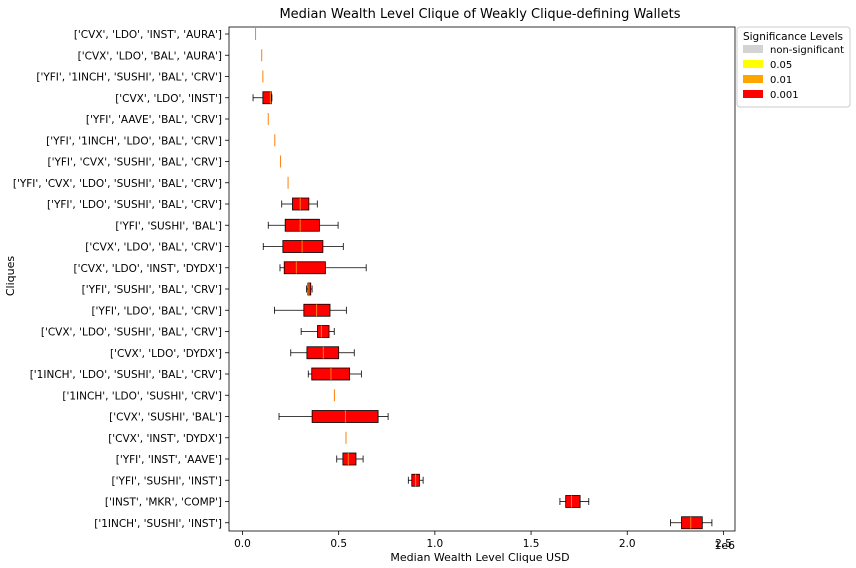 This screenshot has width=856, height=568. What do you see at coordinates (134, 205) in the screenshot?
I see `y-tick-label-8: ['YFI', 'LDO', 'SUSHI', 'BAL', 'CRV']` at bounding box center [134, 205].